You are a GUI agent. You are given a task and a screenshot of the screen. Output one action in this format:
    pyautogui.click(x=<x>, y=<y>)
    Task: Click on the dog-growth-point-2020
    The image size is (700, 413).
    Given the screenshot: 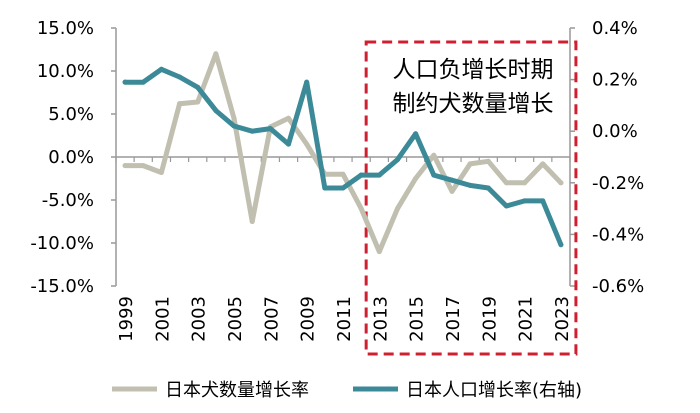 What is the action you would take?
    pyautogui.click(x=506, y=183)
    